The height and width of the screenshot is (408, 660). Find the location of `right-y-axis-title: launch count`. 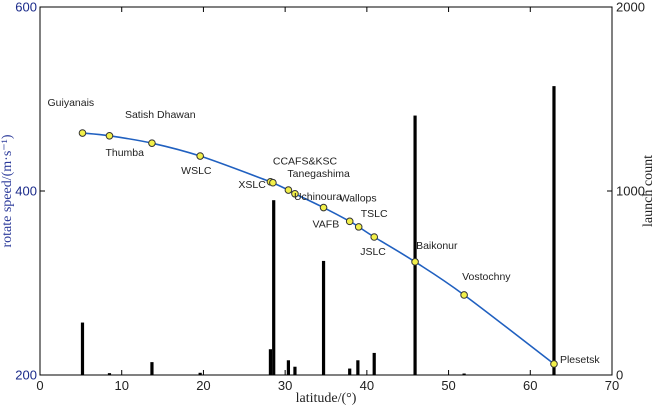

right-y-axis-title: launch count is located at coordinates (648, 191).